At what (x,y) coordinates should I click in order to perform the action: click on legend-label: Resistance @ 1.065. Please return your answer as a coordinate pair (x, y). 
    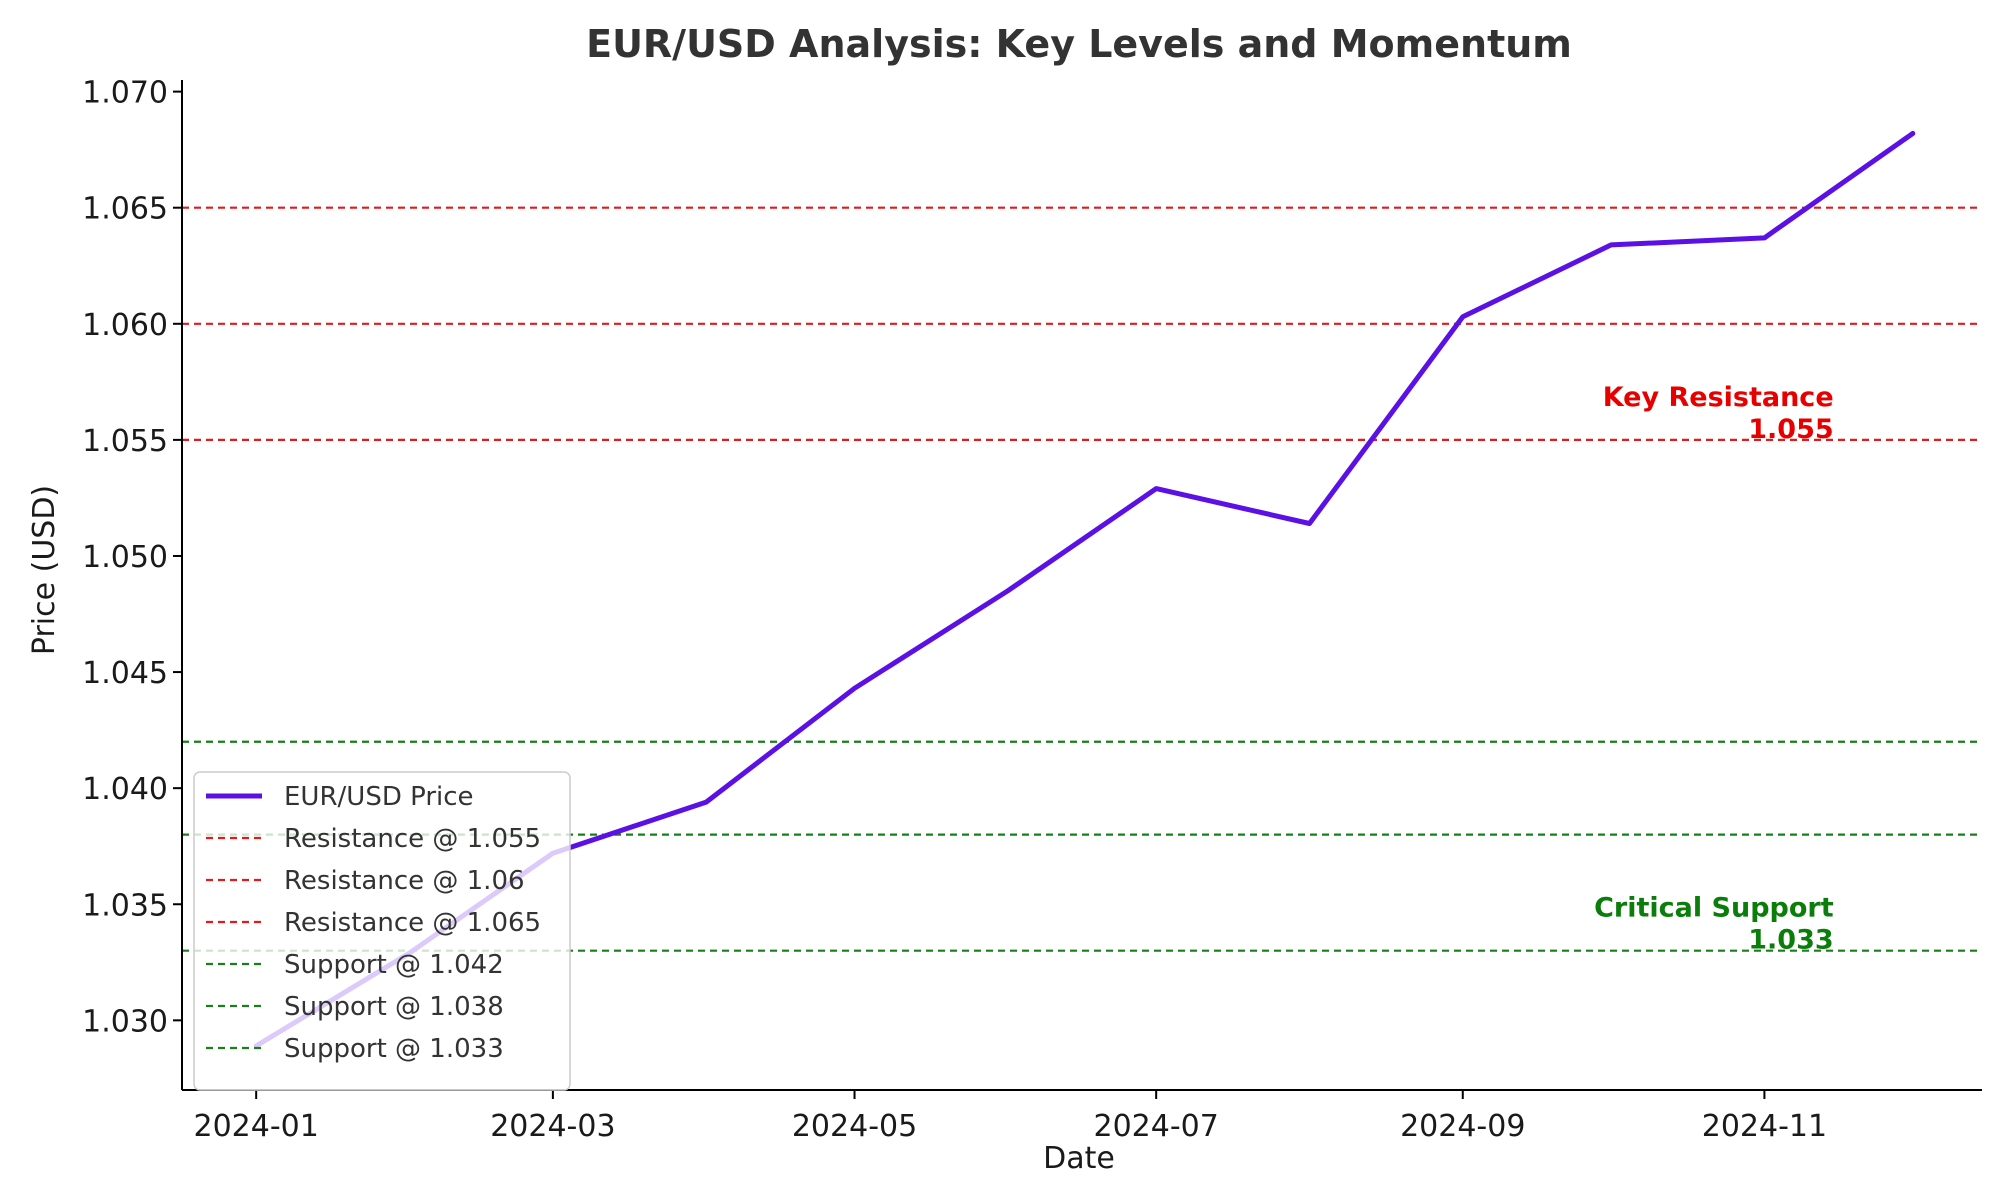
    Looking at the image, I should click on (412, 923).